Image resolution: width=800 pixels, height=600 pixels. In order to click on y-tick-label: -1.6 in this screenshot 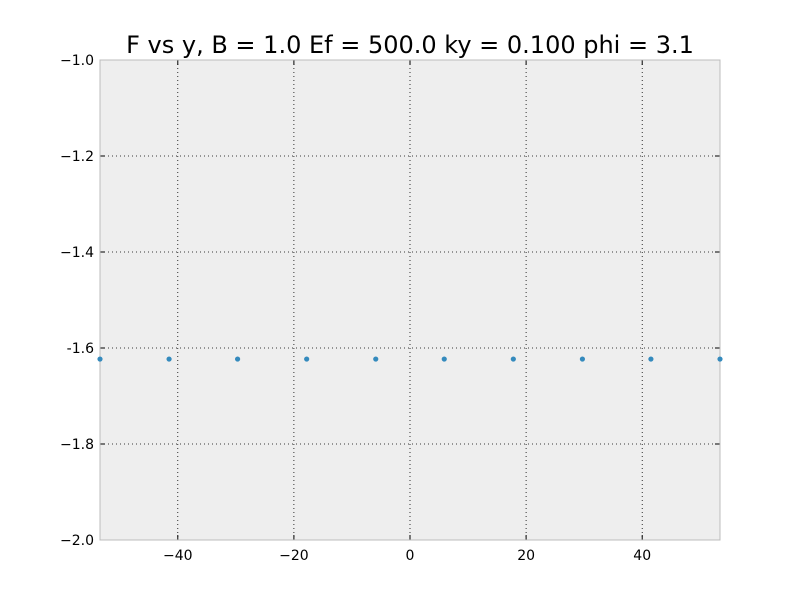, I will do `click(80, 349)`.